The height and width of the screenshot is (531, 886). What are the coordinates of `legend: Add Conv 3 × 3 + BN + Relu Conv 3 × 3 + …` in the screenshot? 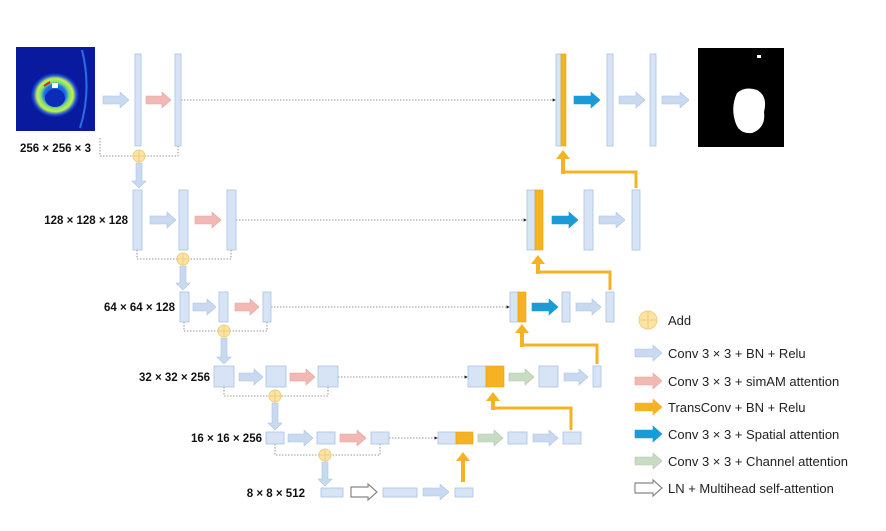 It's located at (741, 404).